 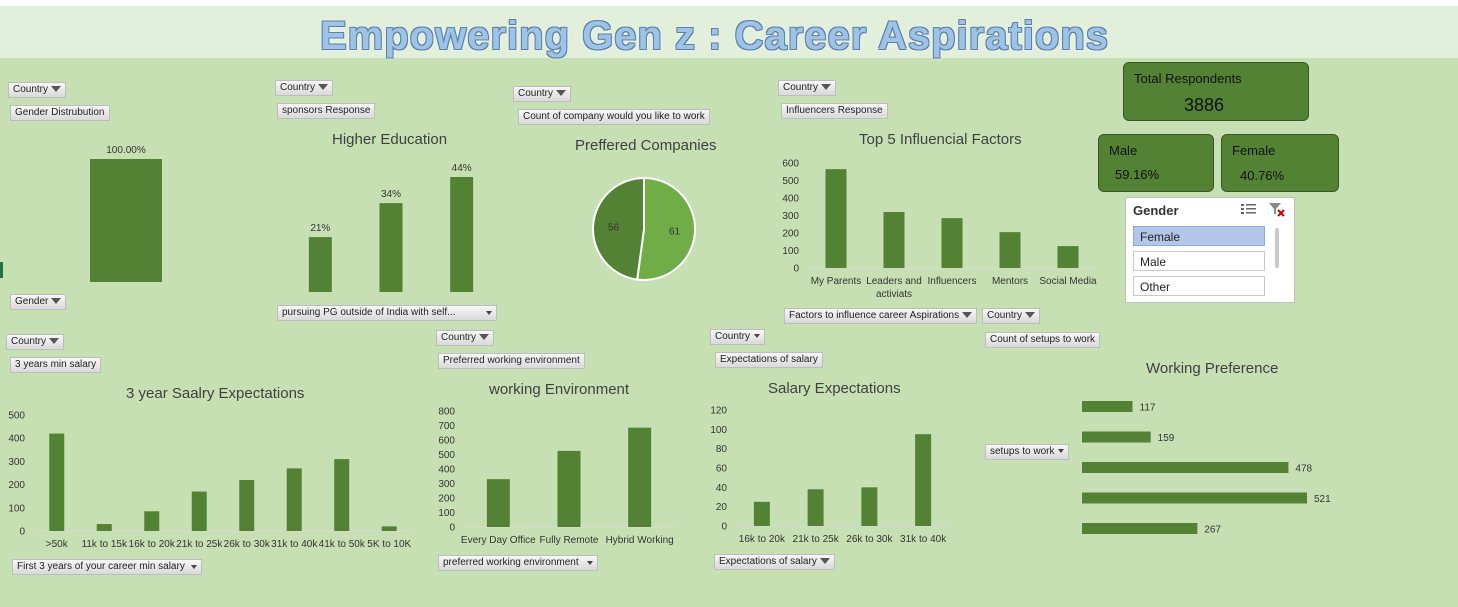 I want to click on x-tick-label: 31k to 40k, so click(x=294, y=544).